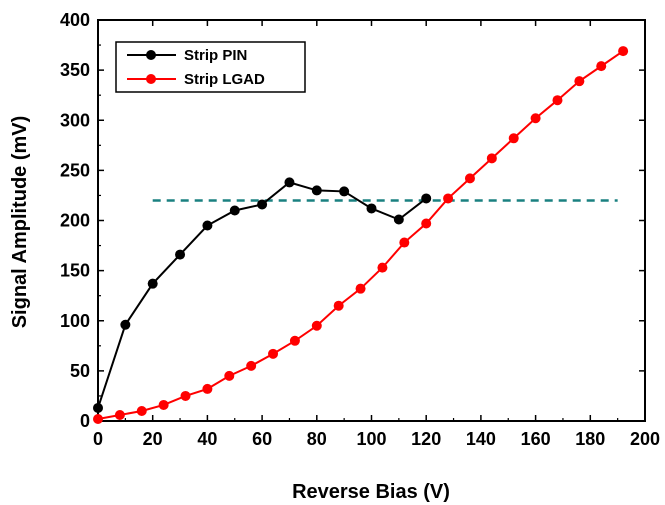 The height and width of the screenshot is (505, 665). I want to click on legend: Strip PIN Strip LGAD, so click(210, 67).